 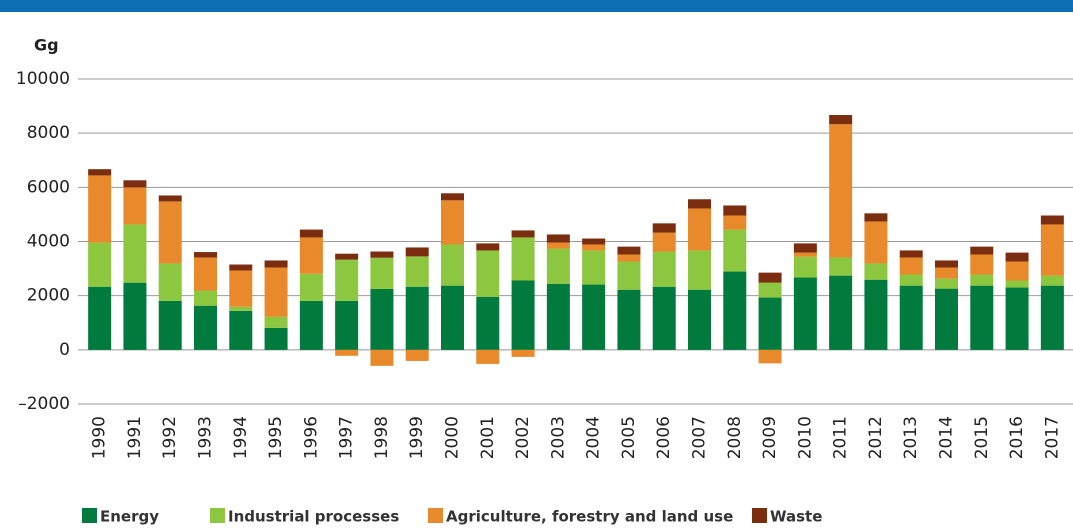 What do you see at coordinates (735, 437) in the screenshot?
I see `x-tick-label: 2008` at bounding box center [735, 437].